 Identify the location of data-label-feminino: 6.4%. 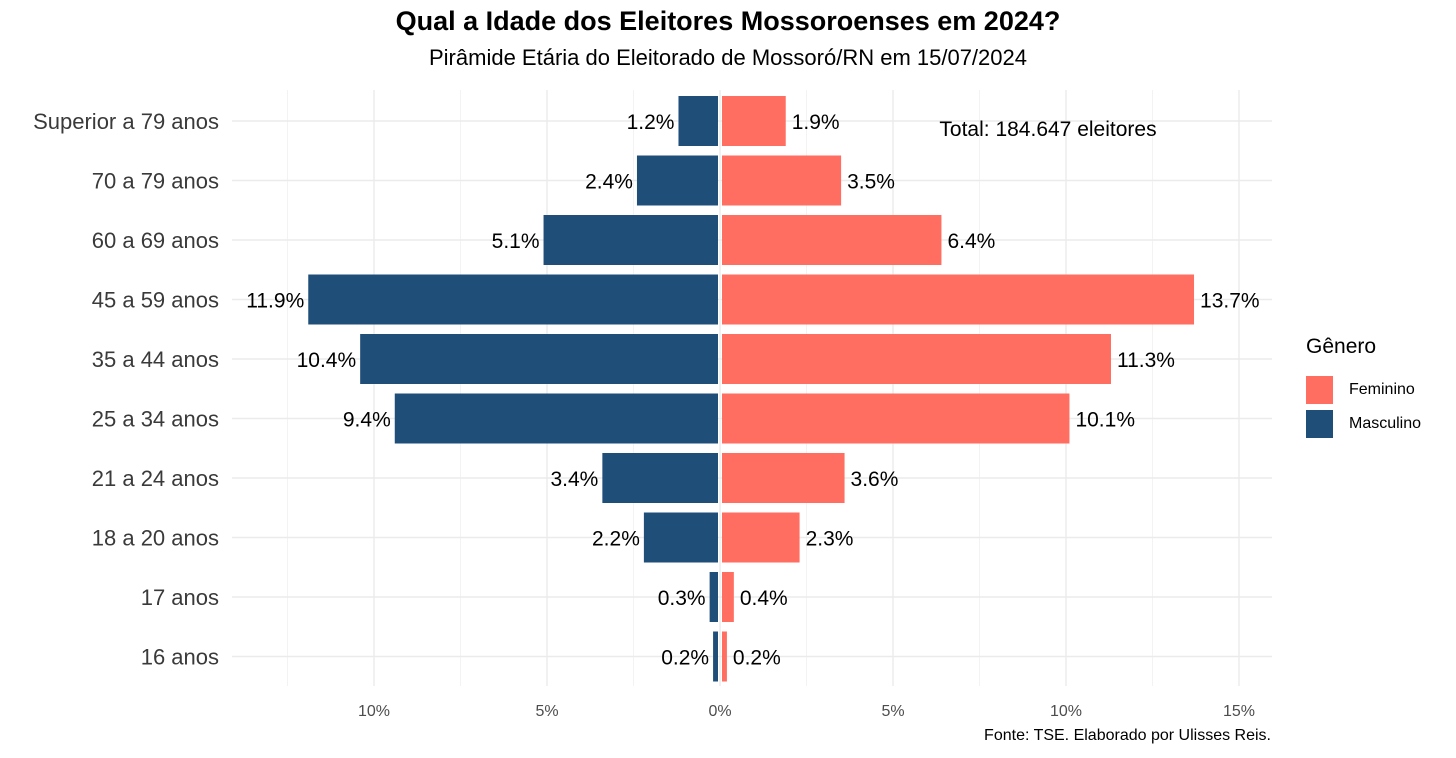
(971, 241).